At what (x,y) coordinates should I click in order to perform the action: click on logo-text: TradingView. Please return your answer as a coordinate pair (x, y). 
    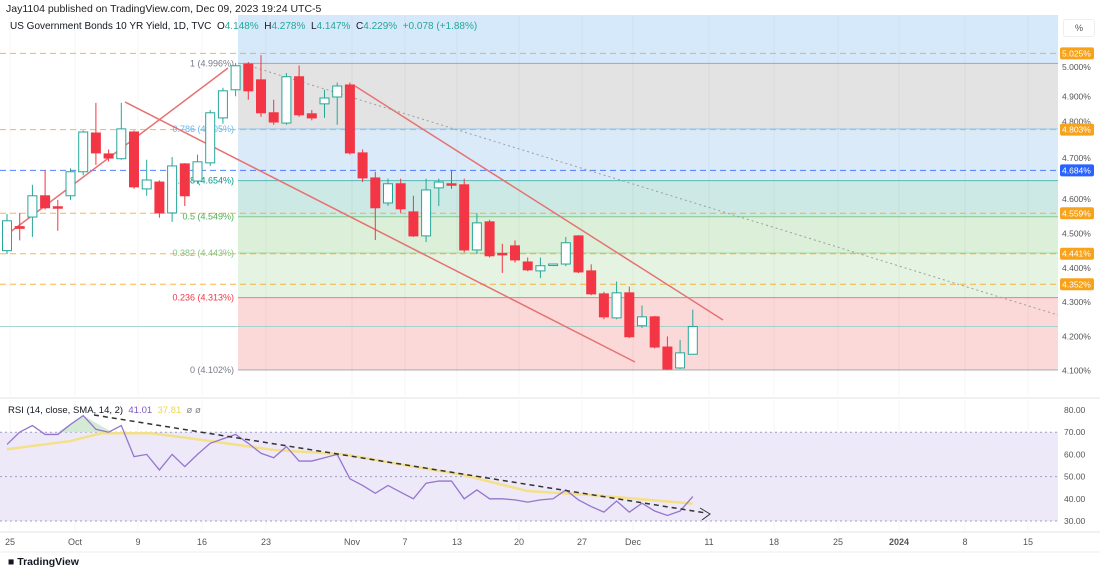
    Looking at the image, I should click on (48, 562).